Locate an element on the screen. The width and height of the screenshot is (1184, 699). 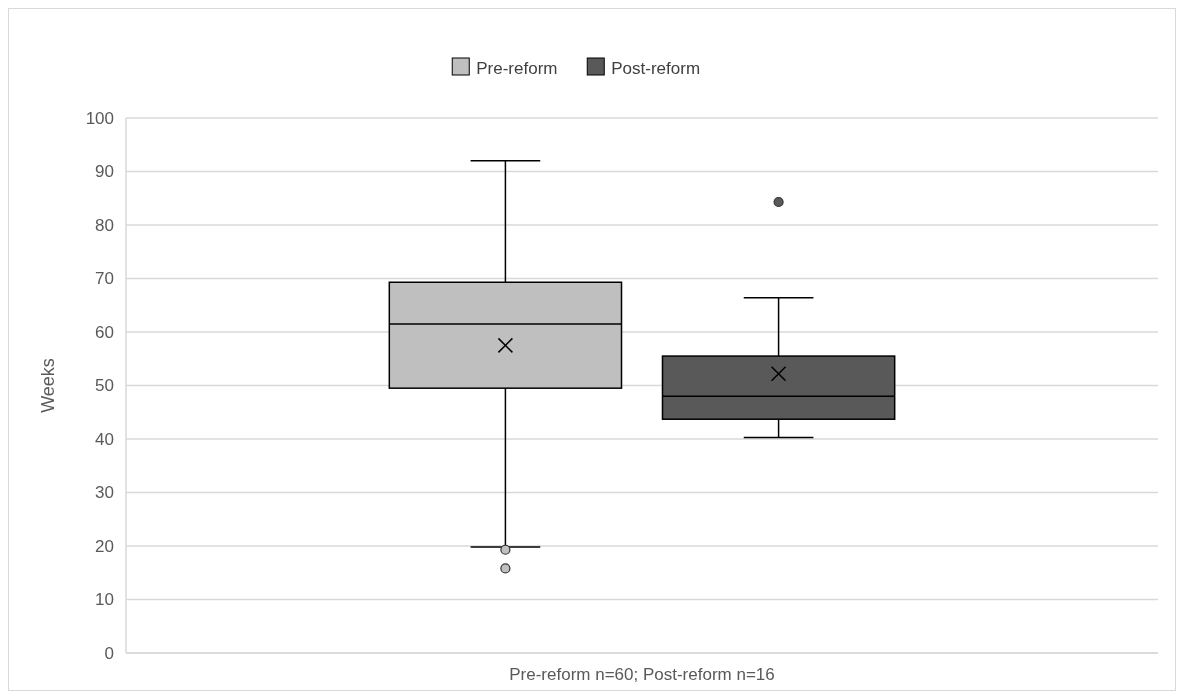
x-tick-label: Pre-reform n=60; Post-reform n=16 is located at coordinates (642, 674).